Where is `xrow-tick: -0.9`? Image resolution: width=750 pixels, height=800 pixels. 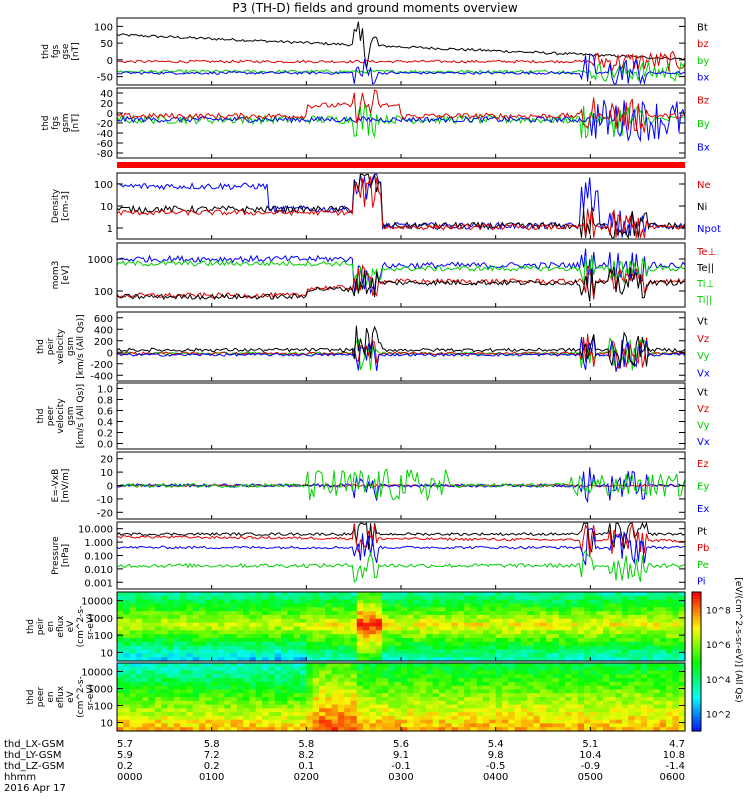 xrow-tick: -0.9 is located at coordinates (591, 766).